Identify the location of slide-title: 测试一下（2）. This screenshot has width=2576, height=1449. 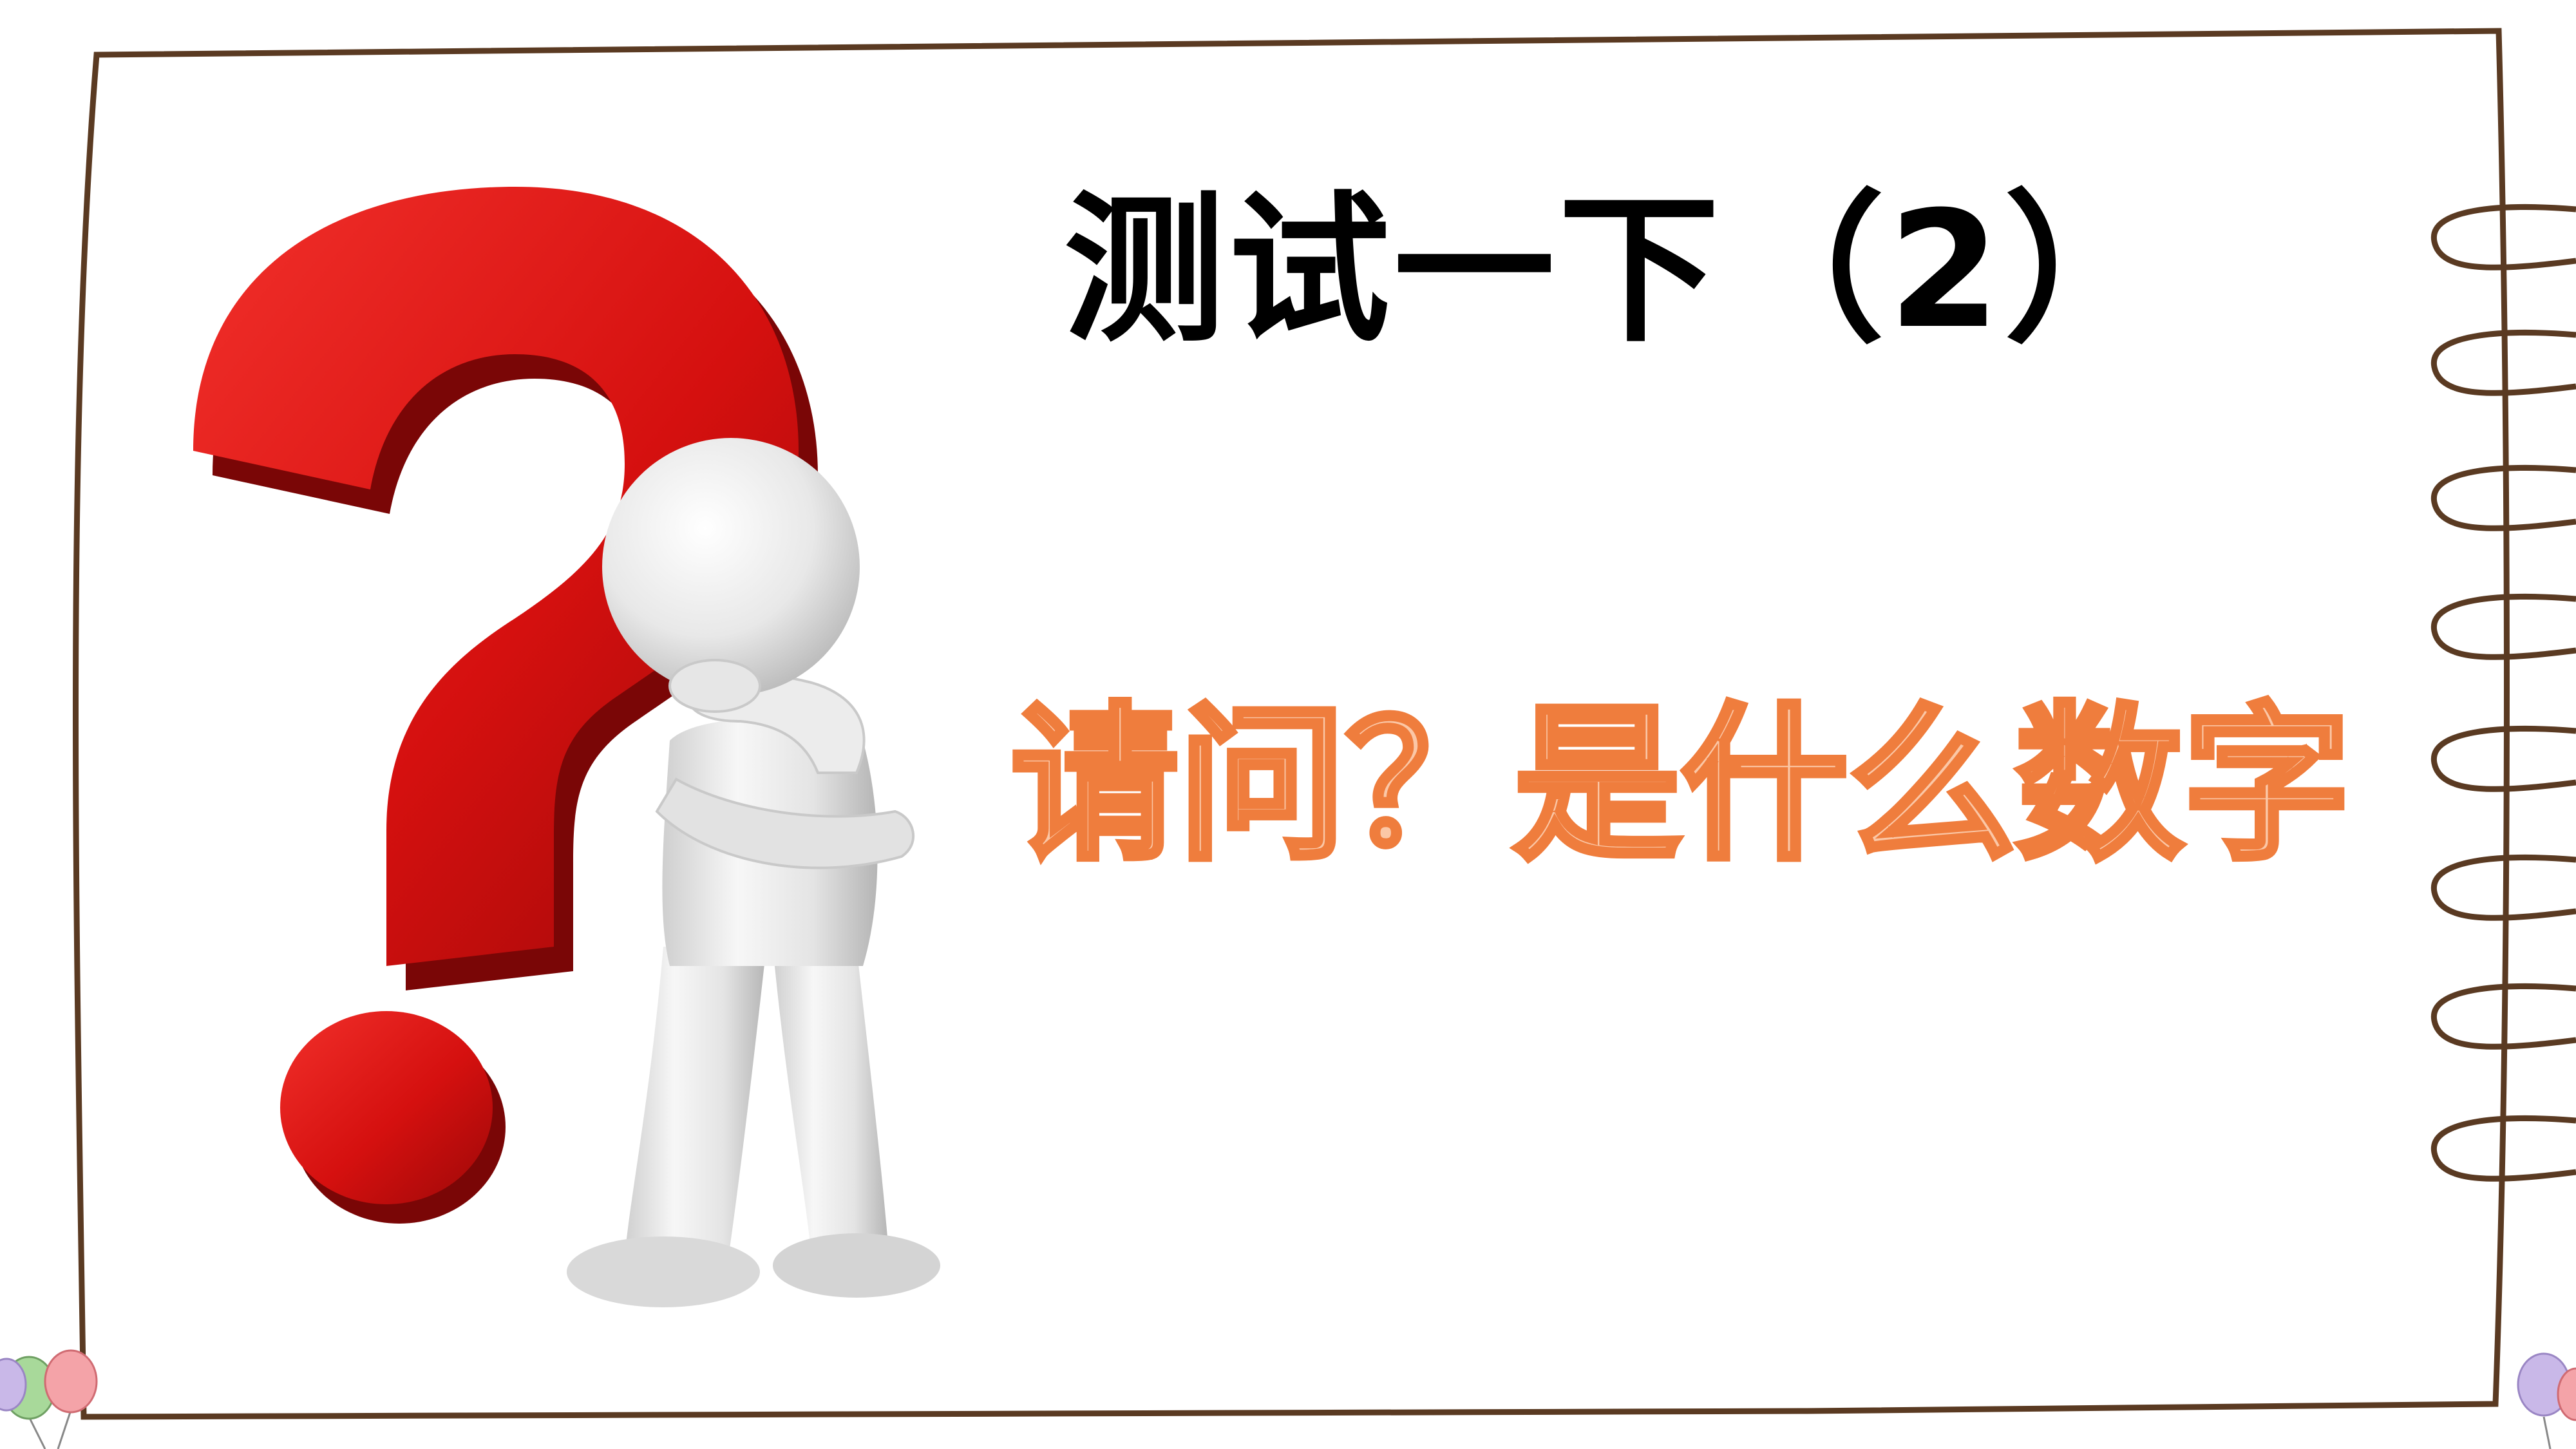
(1616, 270).